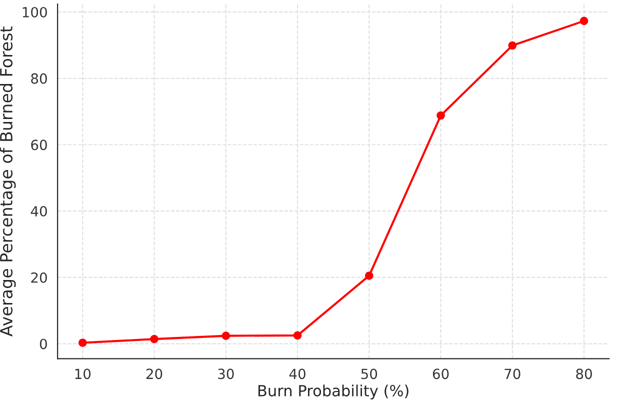 This screenshot has width=619, height=403. I want to click on x-tick-label: 50, so click(369, 374).